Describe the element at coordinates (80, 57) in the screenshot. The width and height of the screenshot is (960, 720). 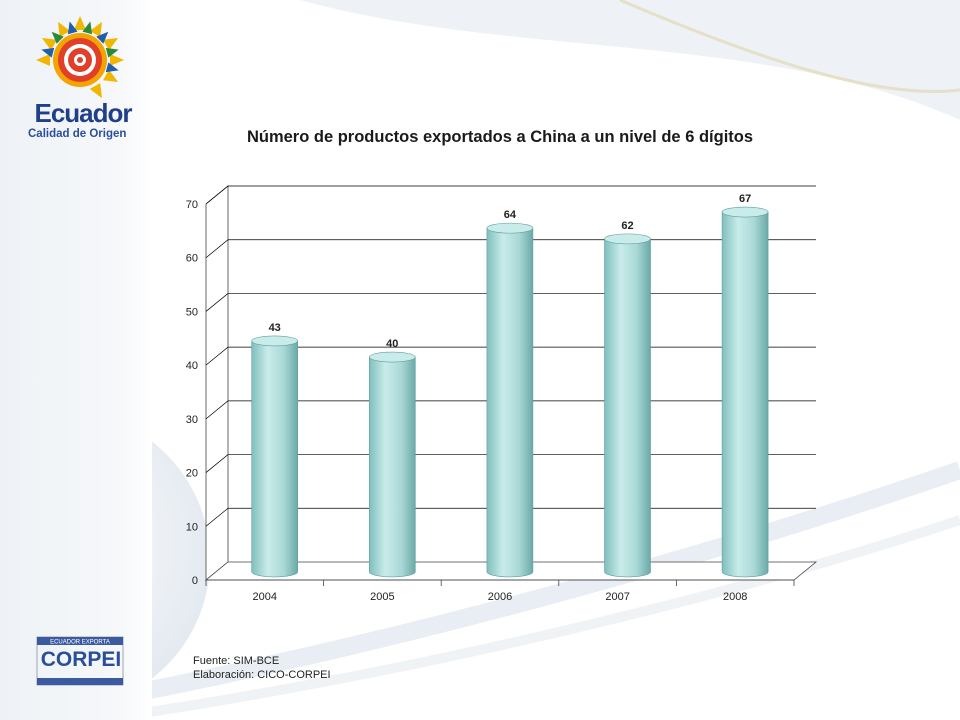
I see `sun-logo-icon` at that location.